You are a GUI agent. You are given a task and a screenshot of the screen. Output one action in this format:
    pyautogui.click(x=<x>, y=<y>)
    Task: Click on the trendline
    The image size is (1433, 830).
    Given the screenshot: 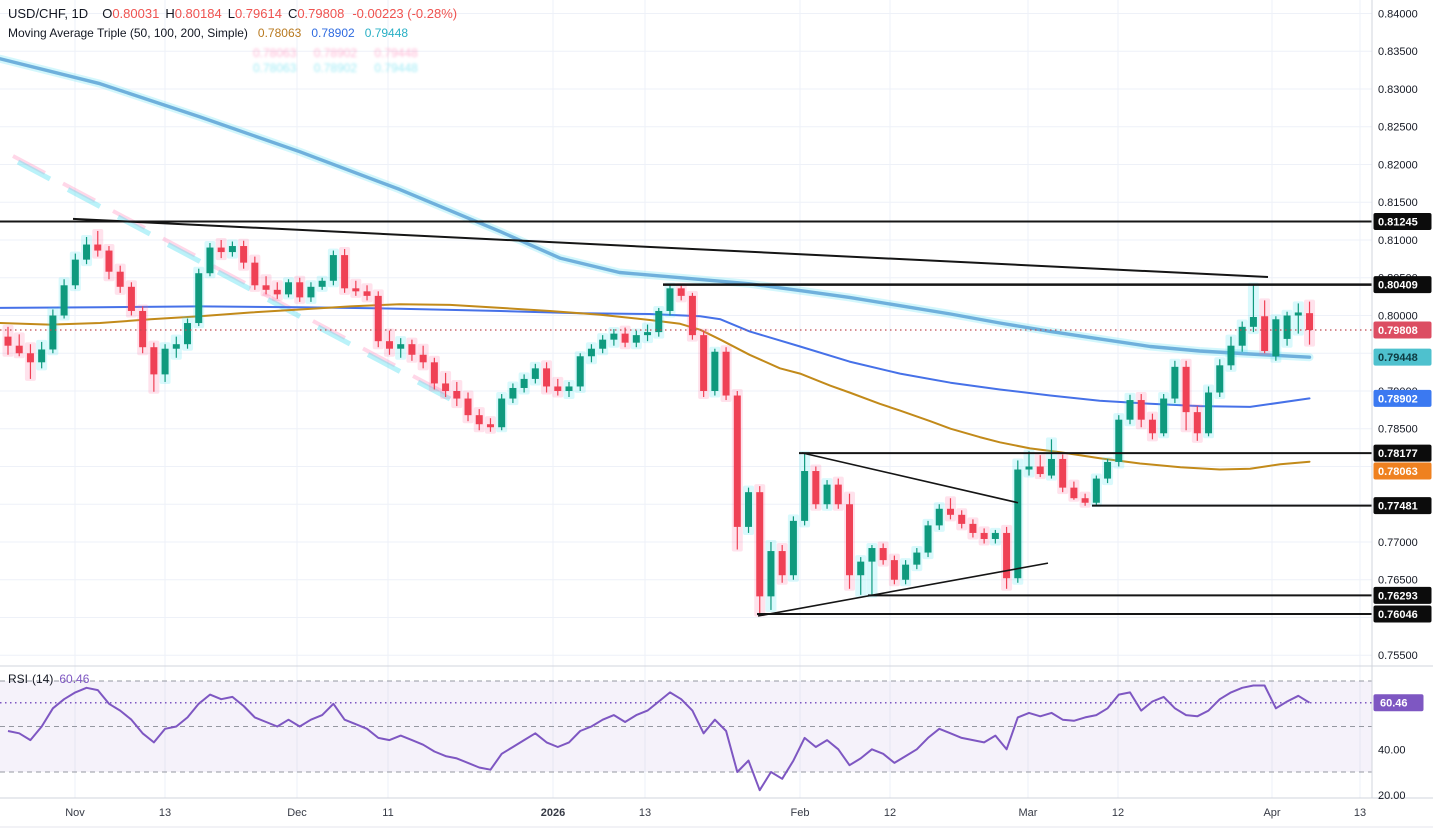 What is the action you would take?
    pyautogui.click(x=903, y=589)
    